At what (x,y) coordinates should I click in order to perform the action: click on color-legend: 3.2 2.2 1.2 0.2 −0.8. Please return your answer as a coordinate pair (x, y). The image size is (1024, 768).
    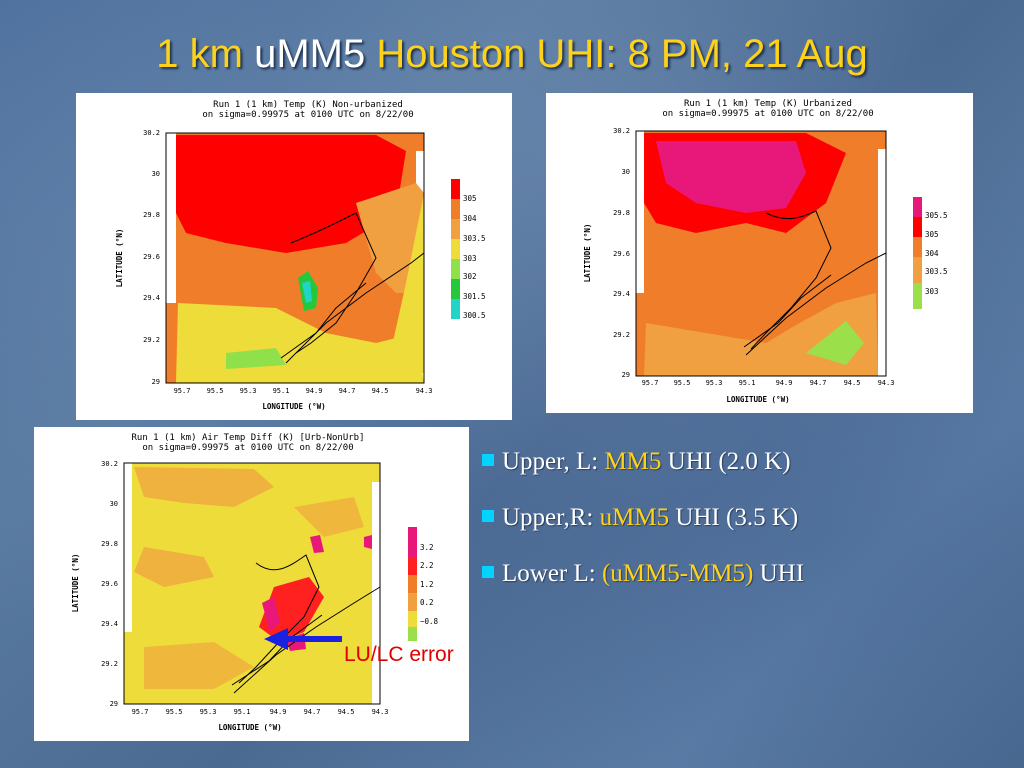
    Looking at the image, I should click on (423, 584).